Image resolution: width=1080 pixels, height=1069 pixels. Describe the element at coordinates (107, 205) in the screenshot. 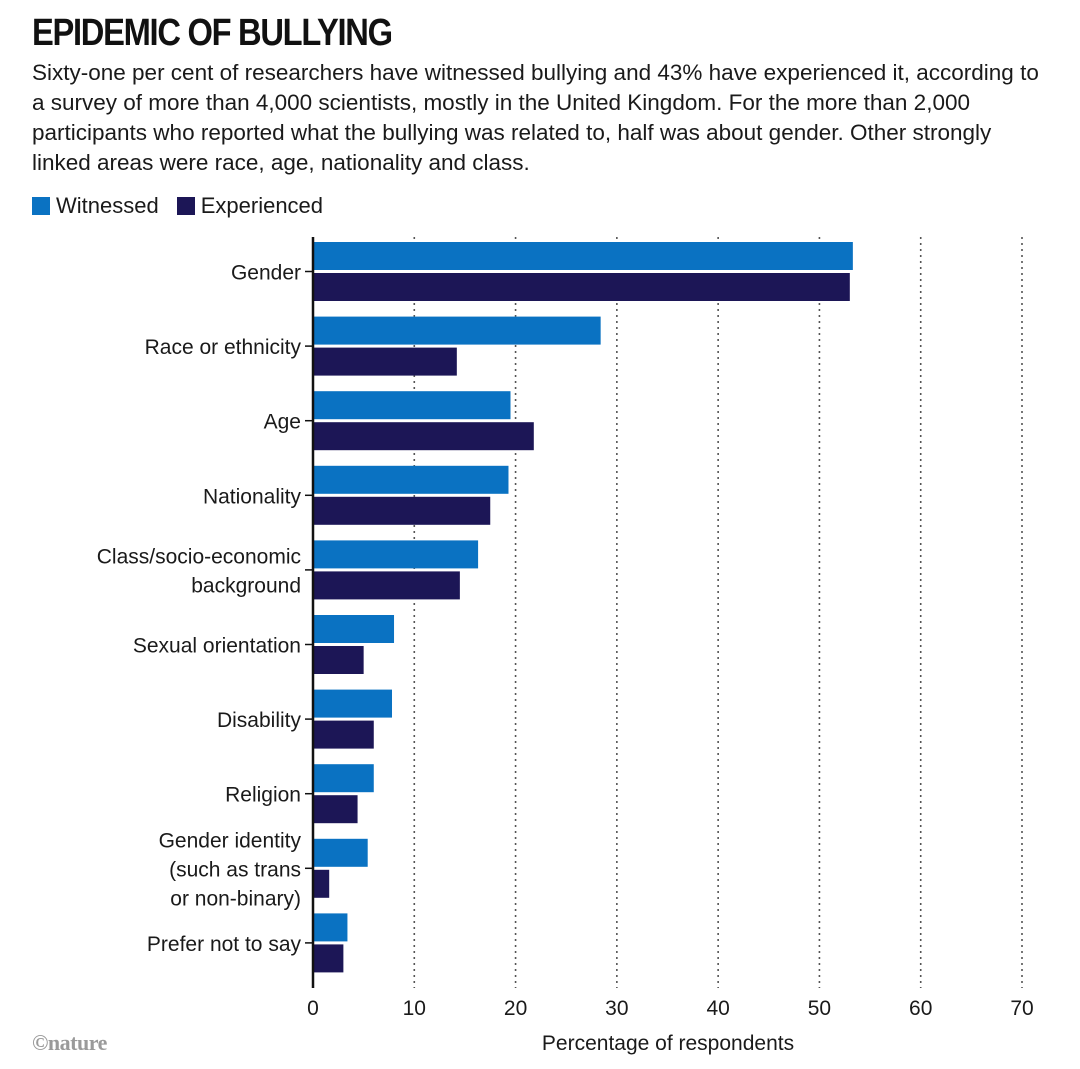

I see `legend-label-witnessed: Witnessed` at that location.